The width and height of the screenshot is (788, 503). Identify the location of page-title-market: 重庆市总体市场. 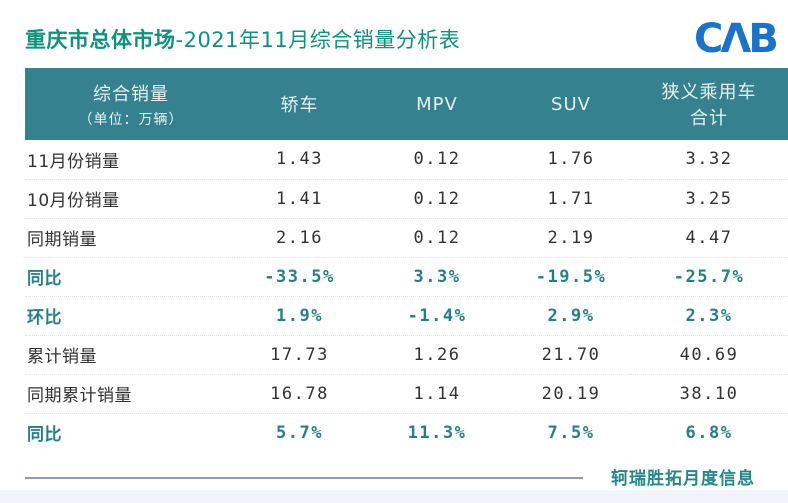
(100, 40).